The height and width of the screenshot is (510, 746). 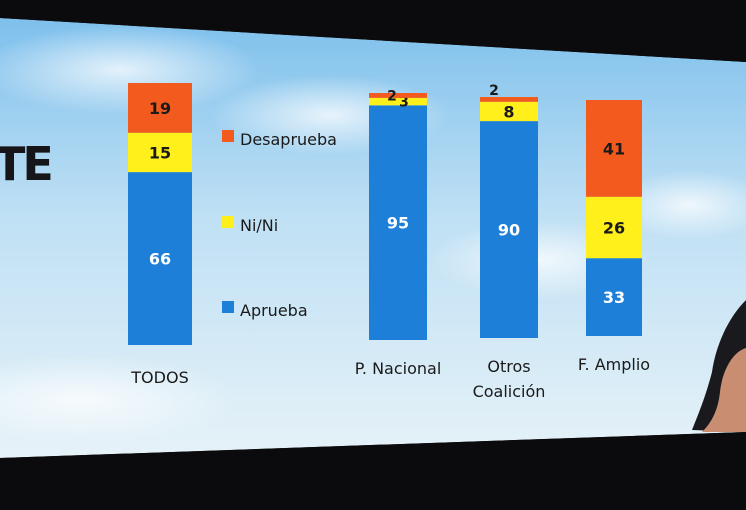 I want to click on data-label-1-desaprueba: 2, so click(x=392, y=97).